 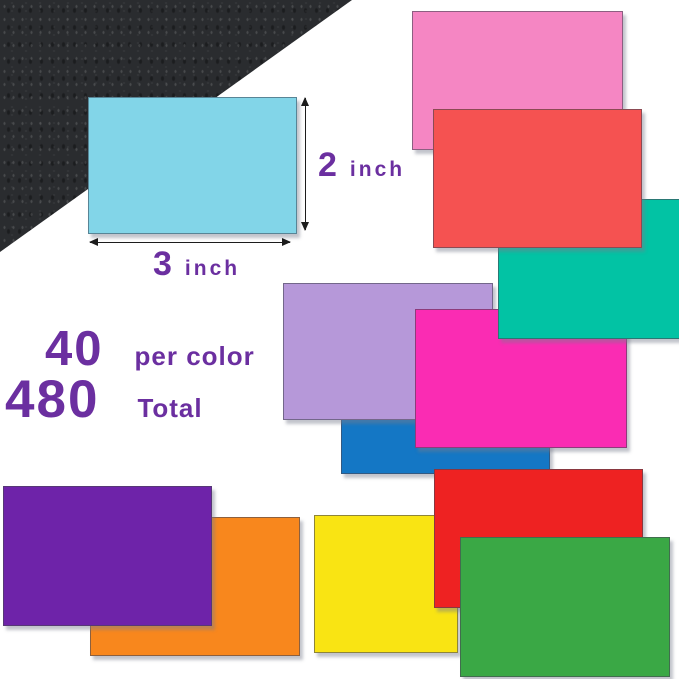 I want to click on arrowhead-down-icon, so click(x=305, y=226).